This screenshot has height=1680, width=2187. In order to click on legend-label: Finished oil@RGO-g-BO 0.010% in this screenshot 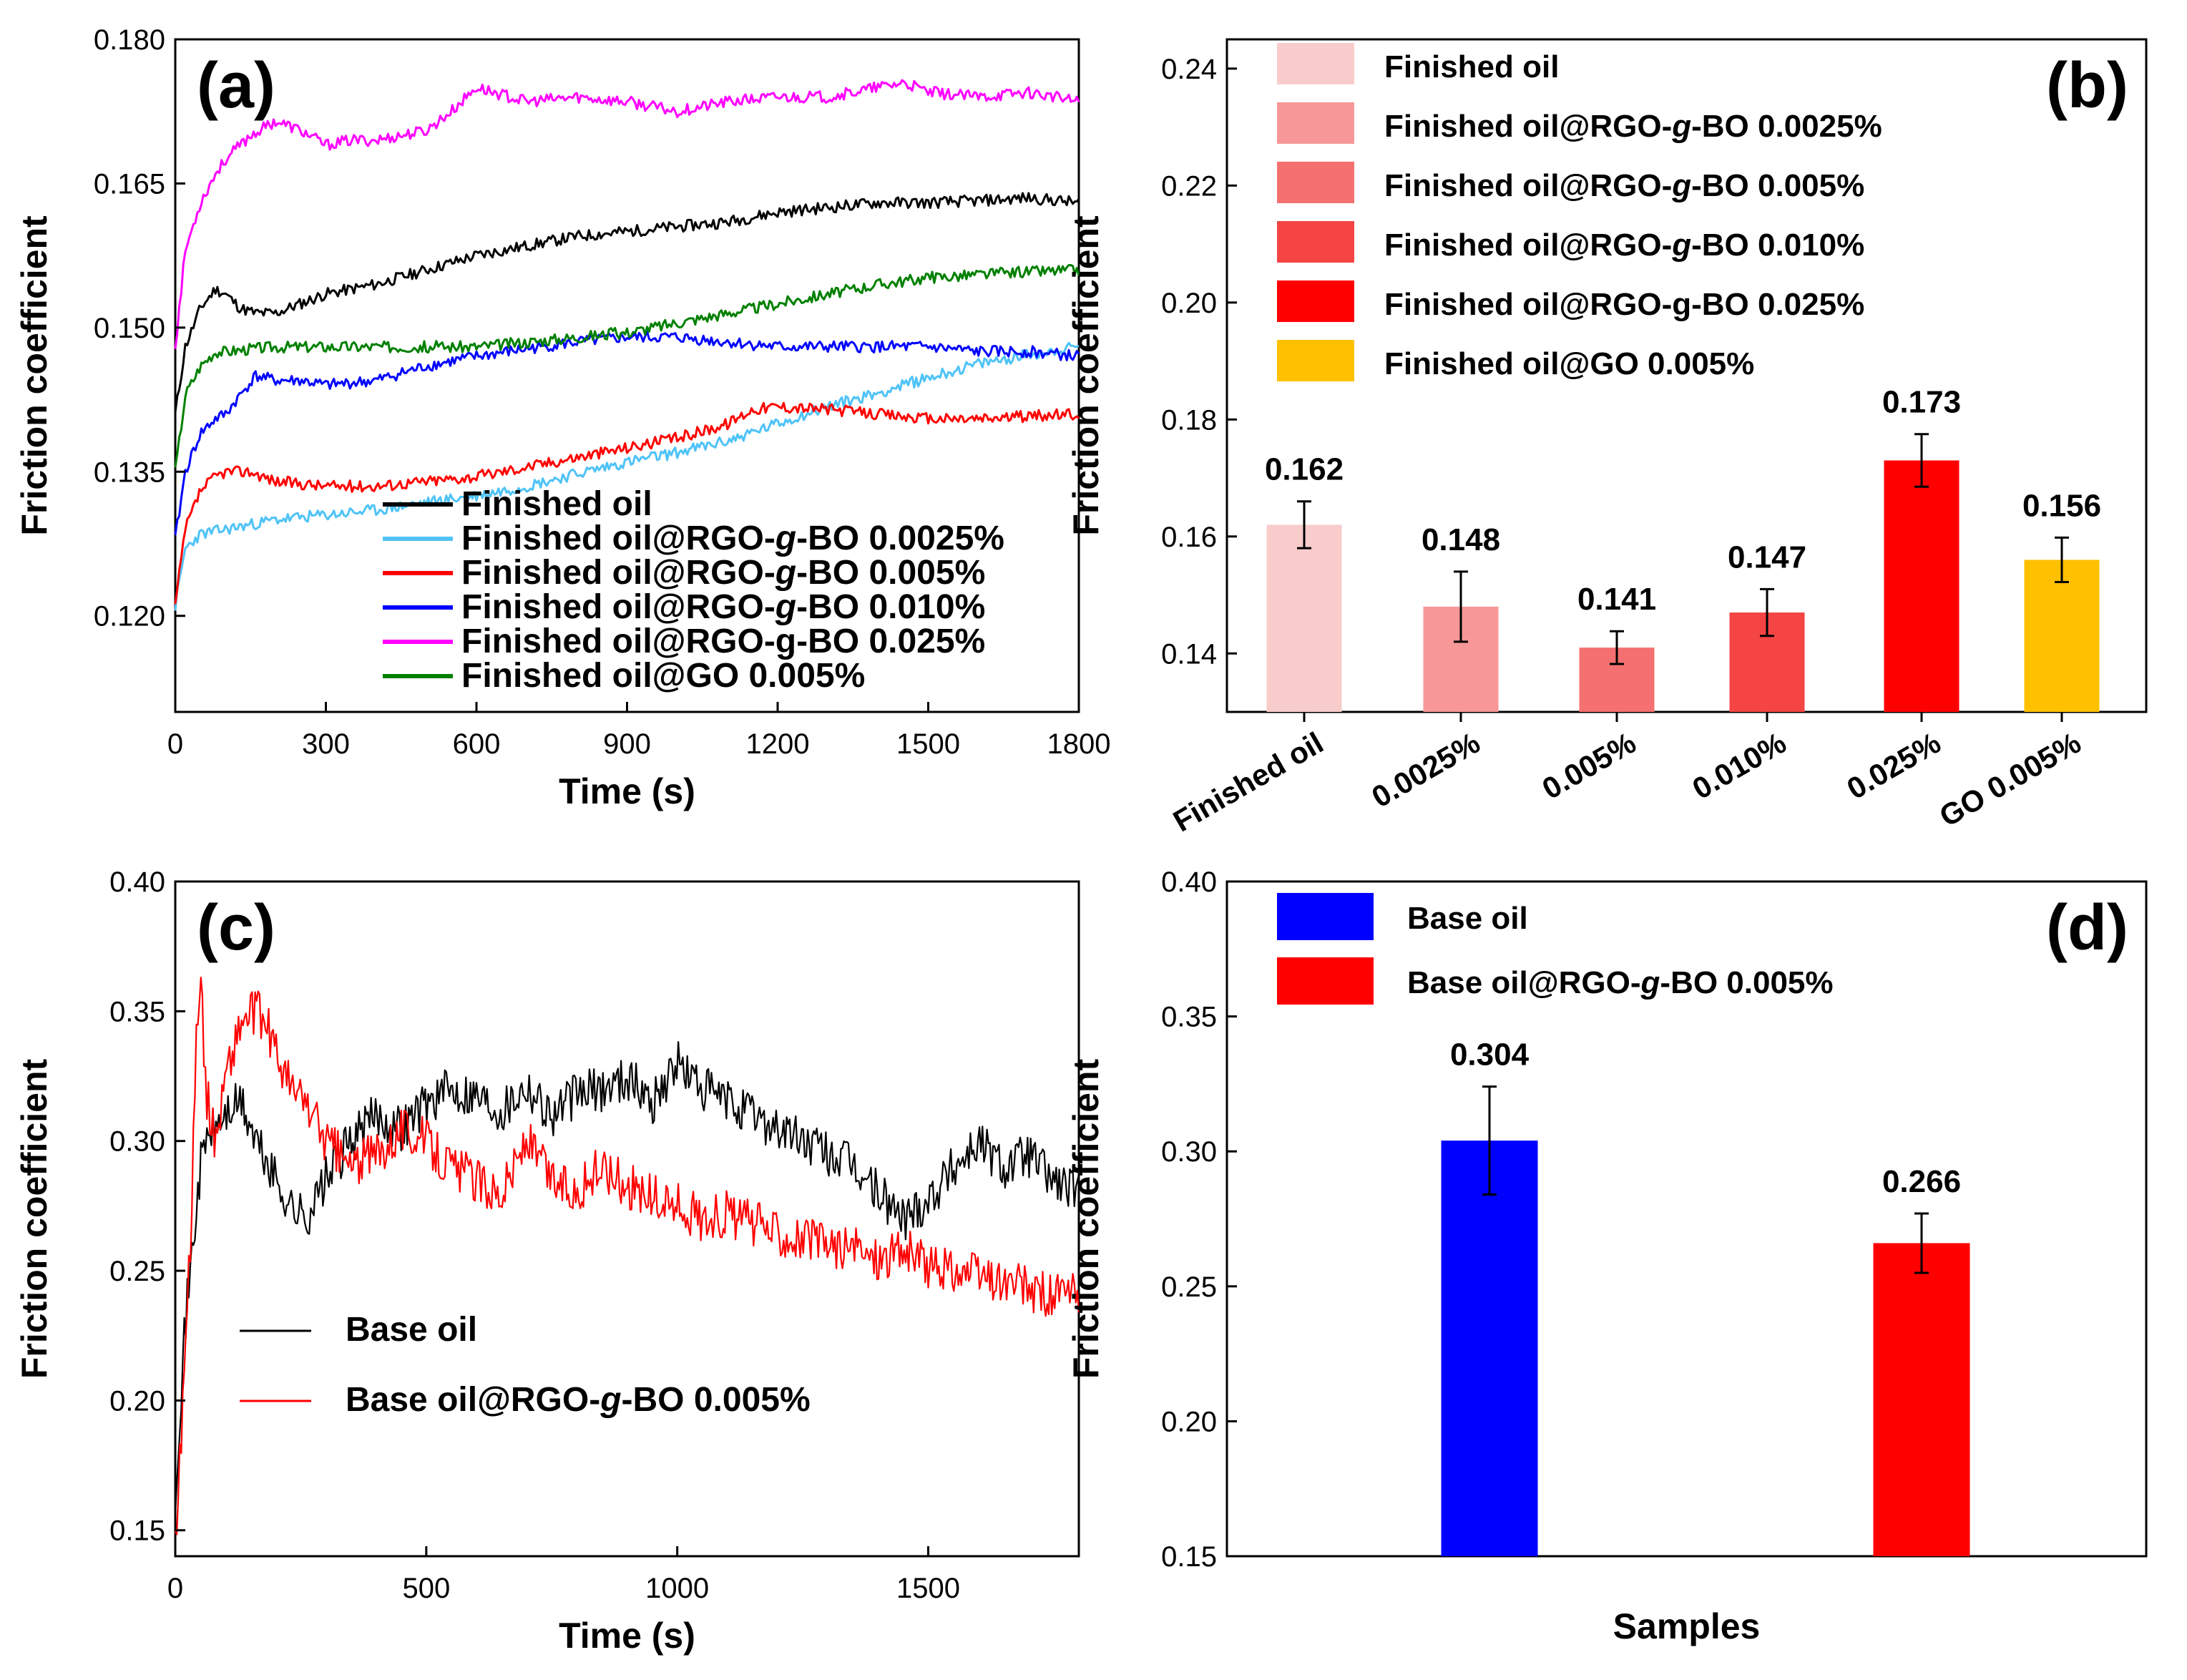, I will do `click(1624, 245)`.